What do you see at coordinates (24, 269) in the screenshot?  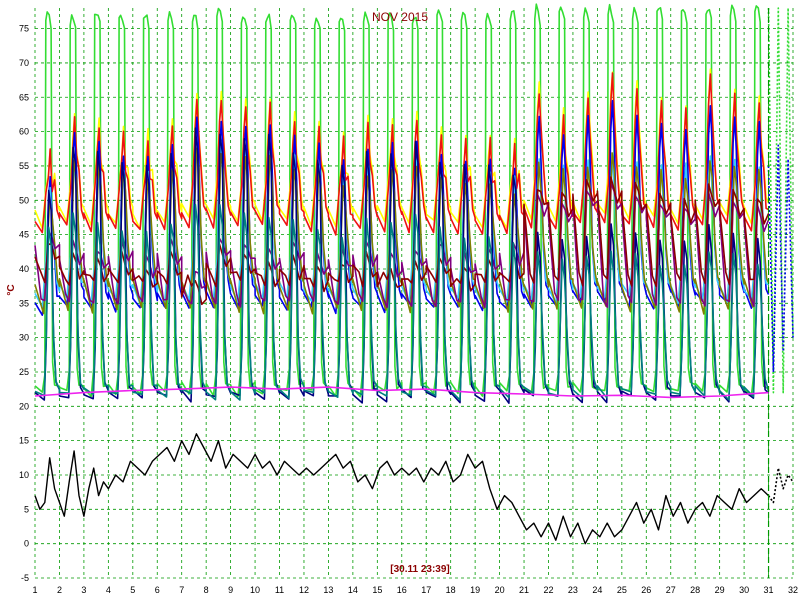 I see `y-tick-label: 40` at bounding box center [24, 269].